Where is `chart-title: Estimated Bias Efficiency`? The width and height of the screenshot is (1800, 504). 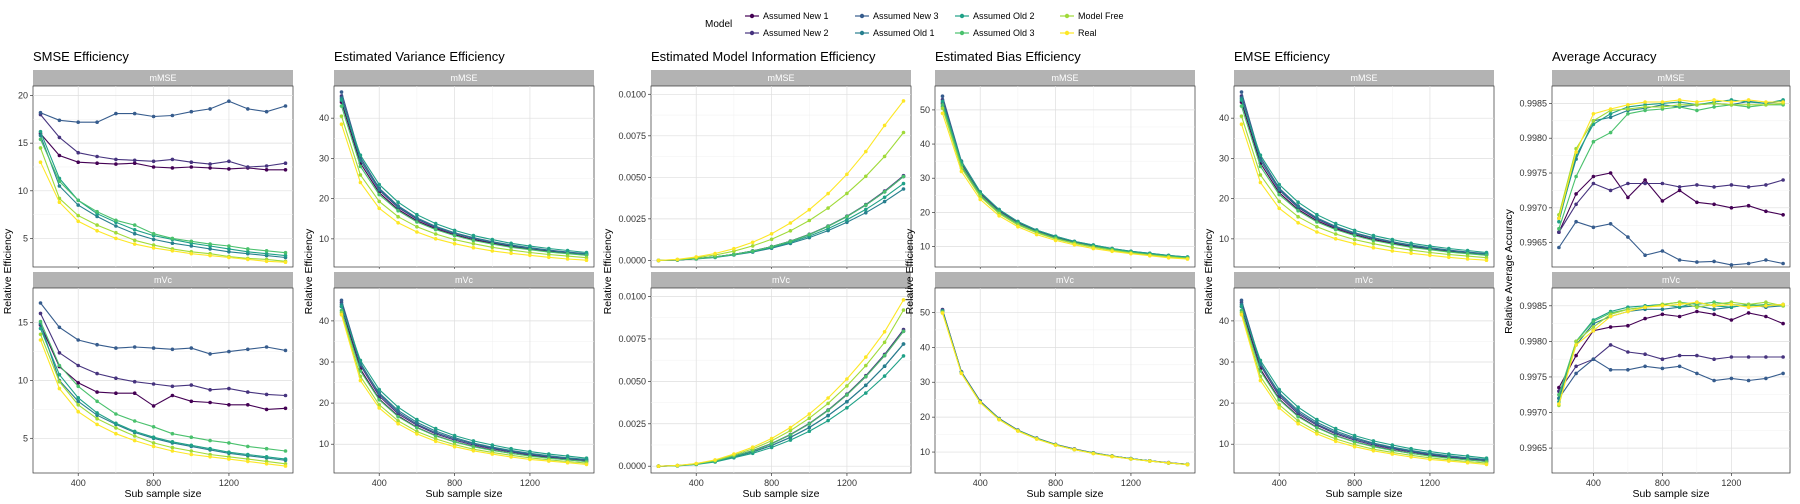 chart-title: Estimated Bias Efficiency is located at coordinates (1008, 56).